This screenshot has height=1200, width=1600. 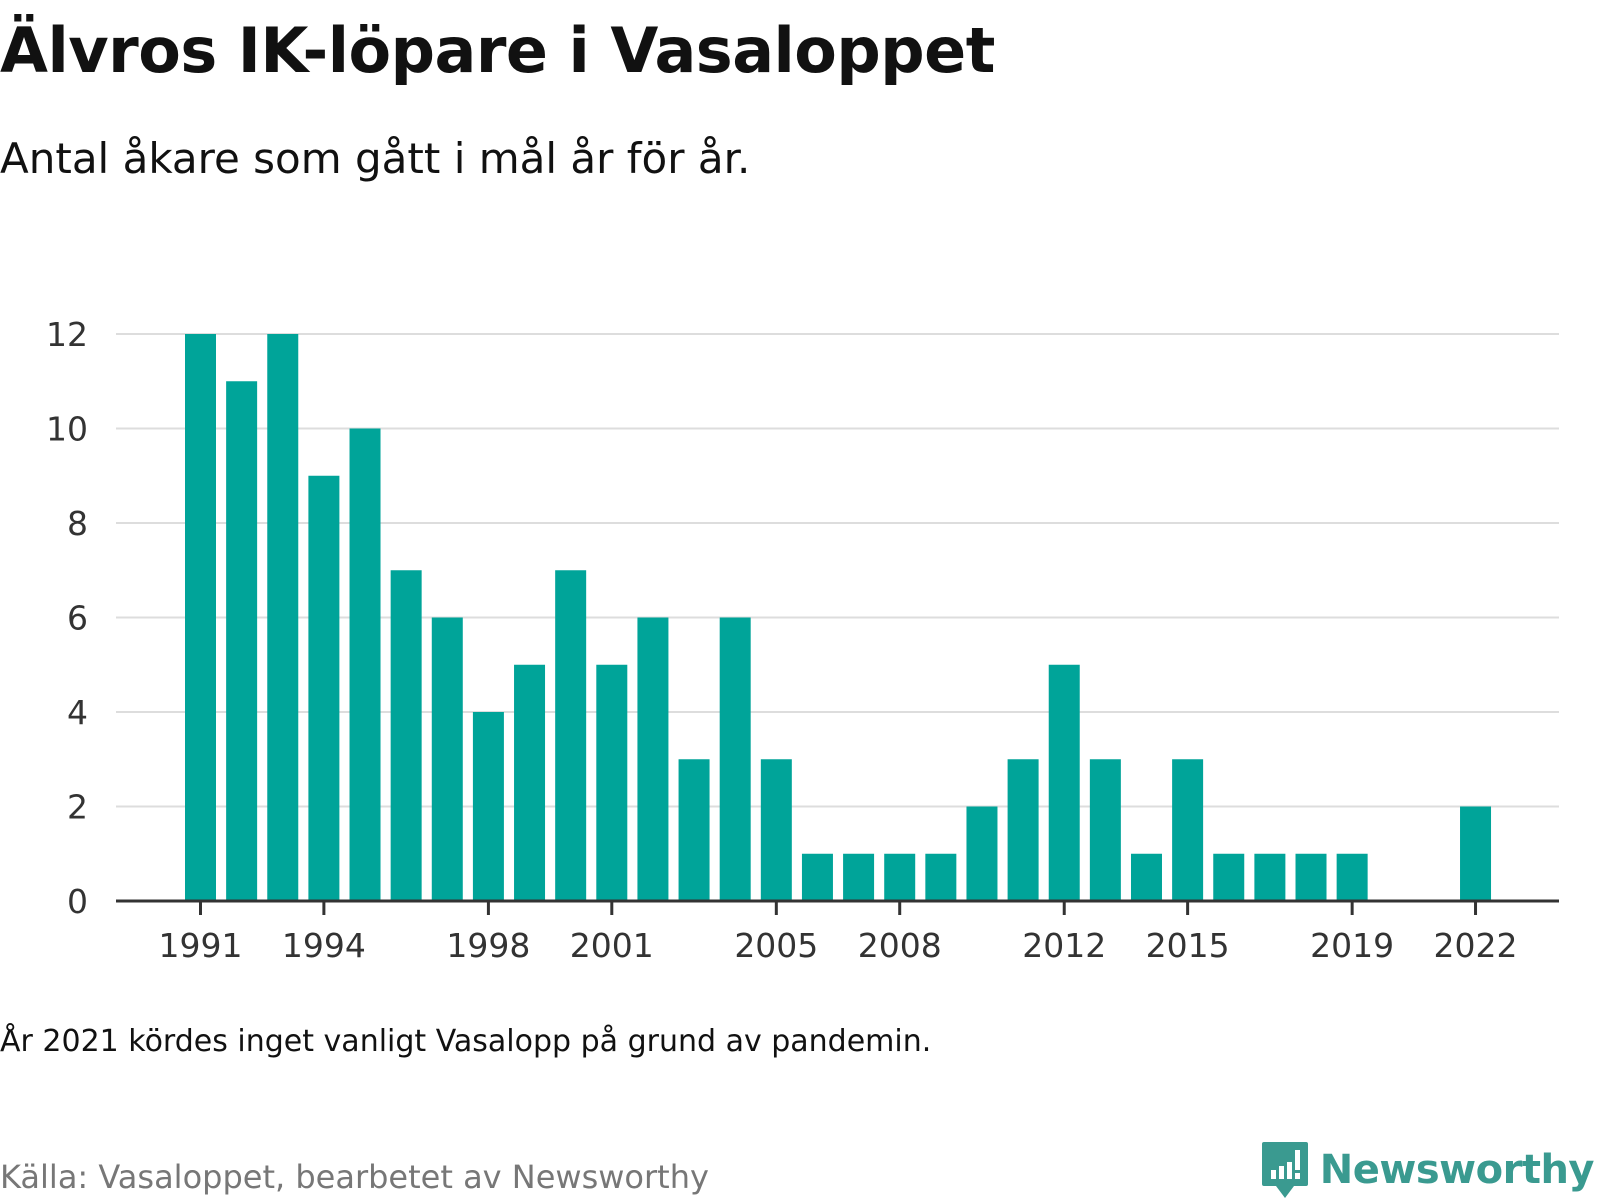 What do you see at coordinates (817, 877) in the screenshot?
I see `bar-2006` at bounding box center [817, 877].